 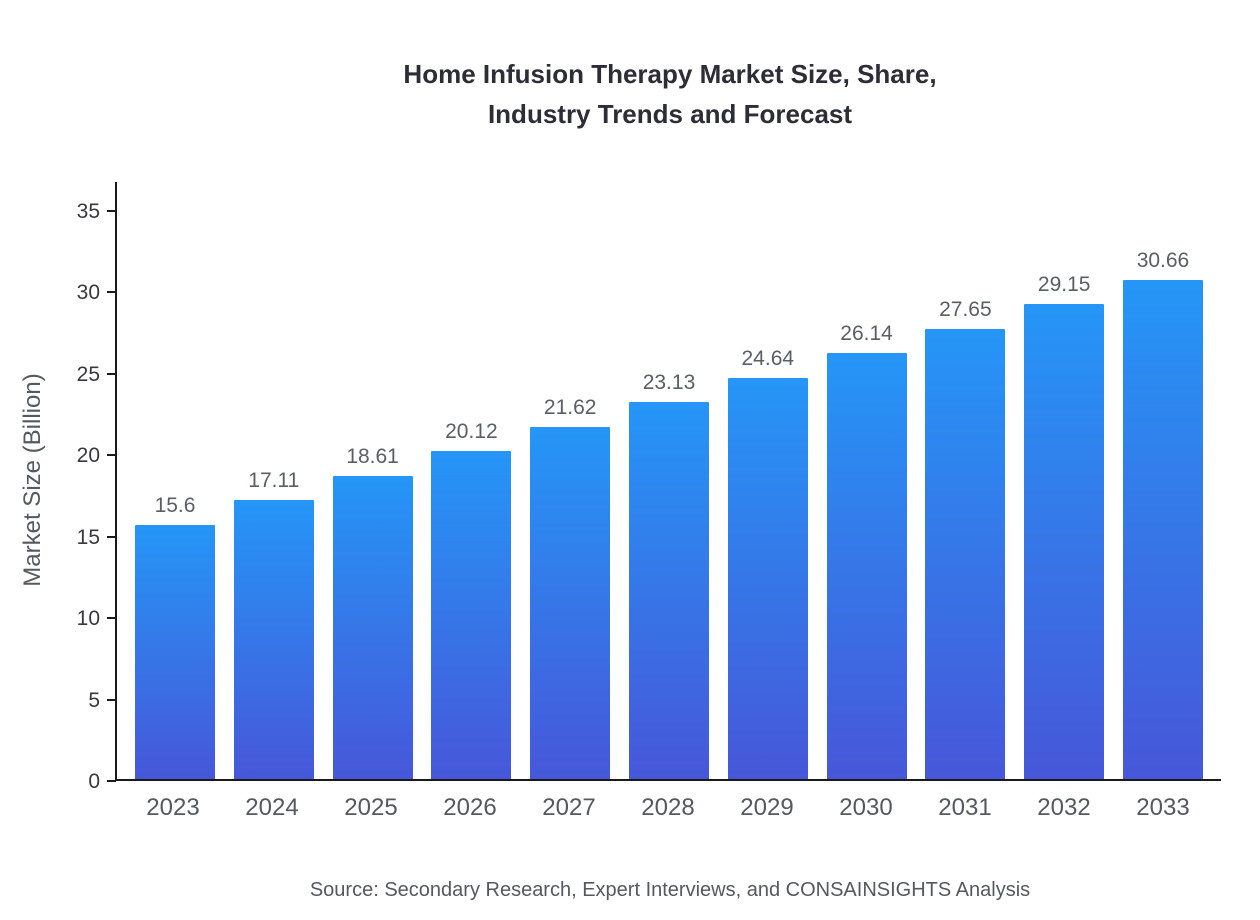 What do you see at coordinates (569, 807) in the screenshot?
I see `x-tick-label-2027: 2027` at bounding box center [569, 807].